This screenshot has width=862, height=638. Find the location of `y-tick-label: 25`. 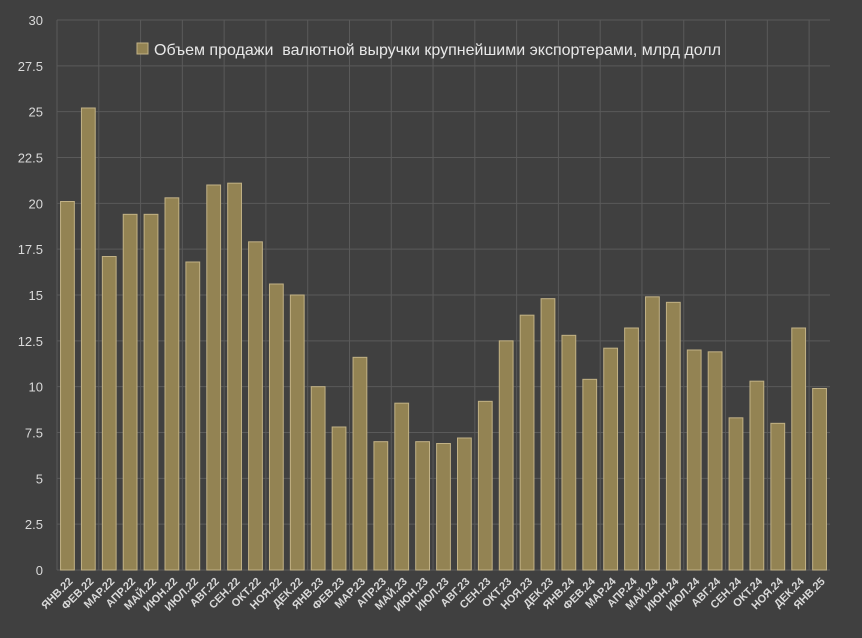

y-tick-label: 25 is located at coordinates (36, 112).